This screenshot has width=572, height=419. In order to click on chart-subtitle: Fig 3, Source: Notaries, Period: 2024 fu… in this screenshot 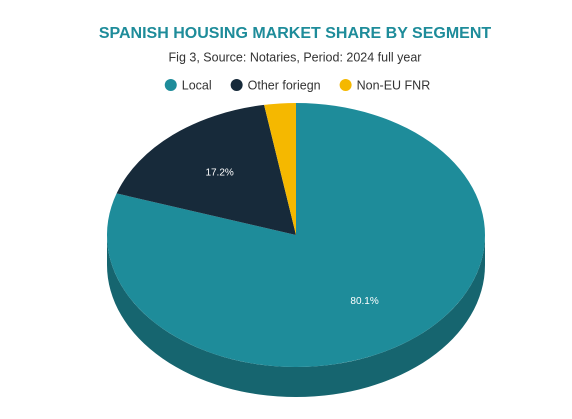, I will do `click(295, 57)`.